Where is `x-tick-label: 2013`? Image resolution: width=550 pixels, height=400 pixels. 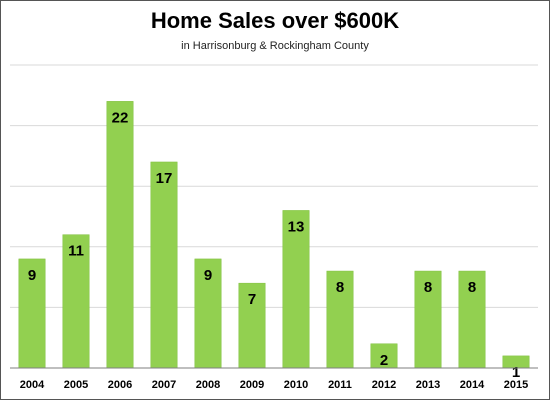
x-tick-label: 2013 is located at coordinates (428, 385).